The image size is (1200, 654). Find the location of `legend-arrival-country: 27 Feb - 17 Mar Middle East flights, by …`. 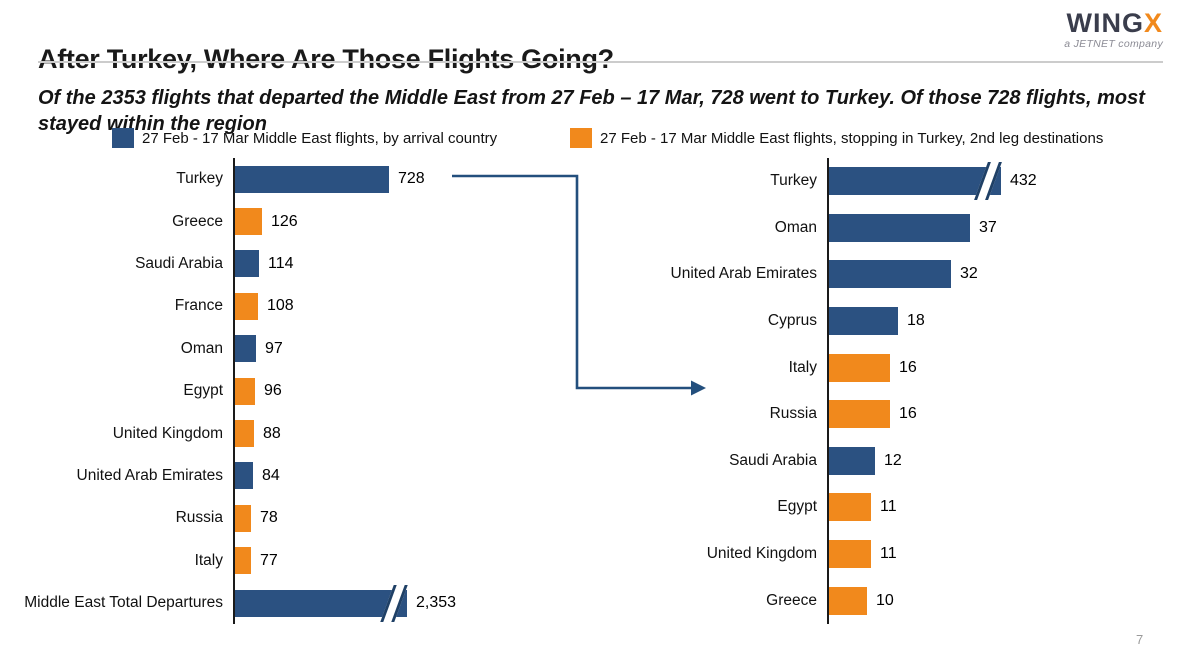

legend-arrival-country: 27 Feb - 17 Mar Middle East flights, by … is located at coordinates (304, 138).